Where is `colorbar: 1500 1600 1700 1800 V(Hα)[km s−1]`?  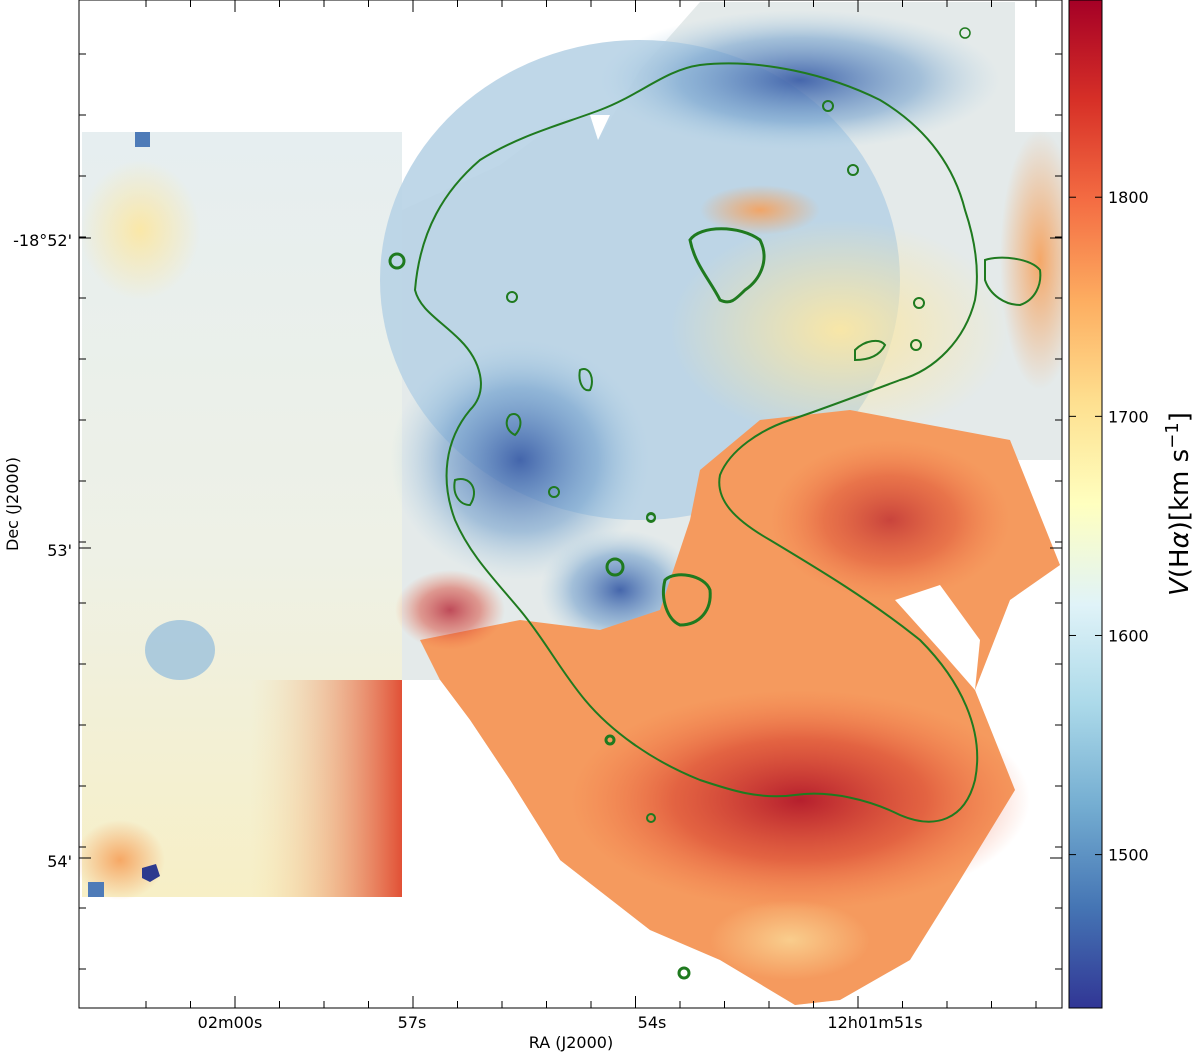
colorbar: 1500 1600 1700 1800 V(Hα)[km s−1] is located at coordinates (1132, 504).